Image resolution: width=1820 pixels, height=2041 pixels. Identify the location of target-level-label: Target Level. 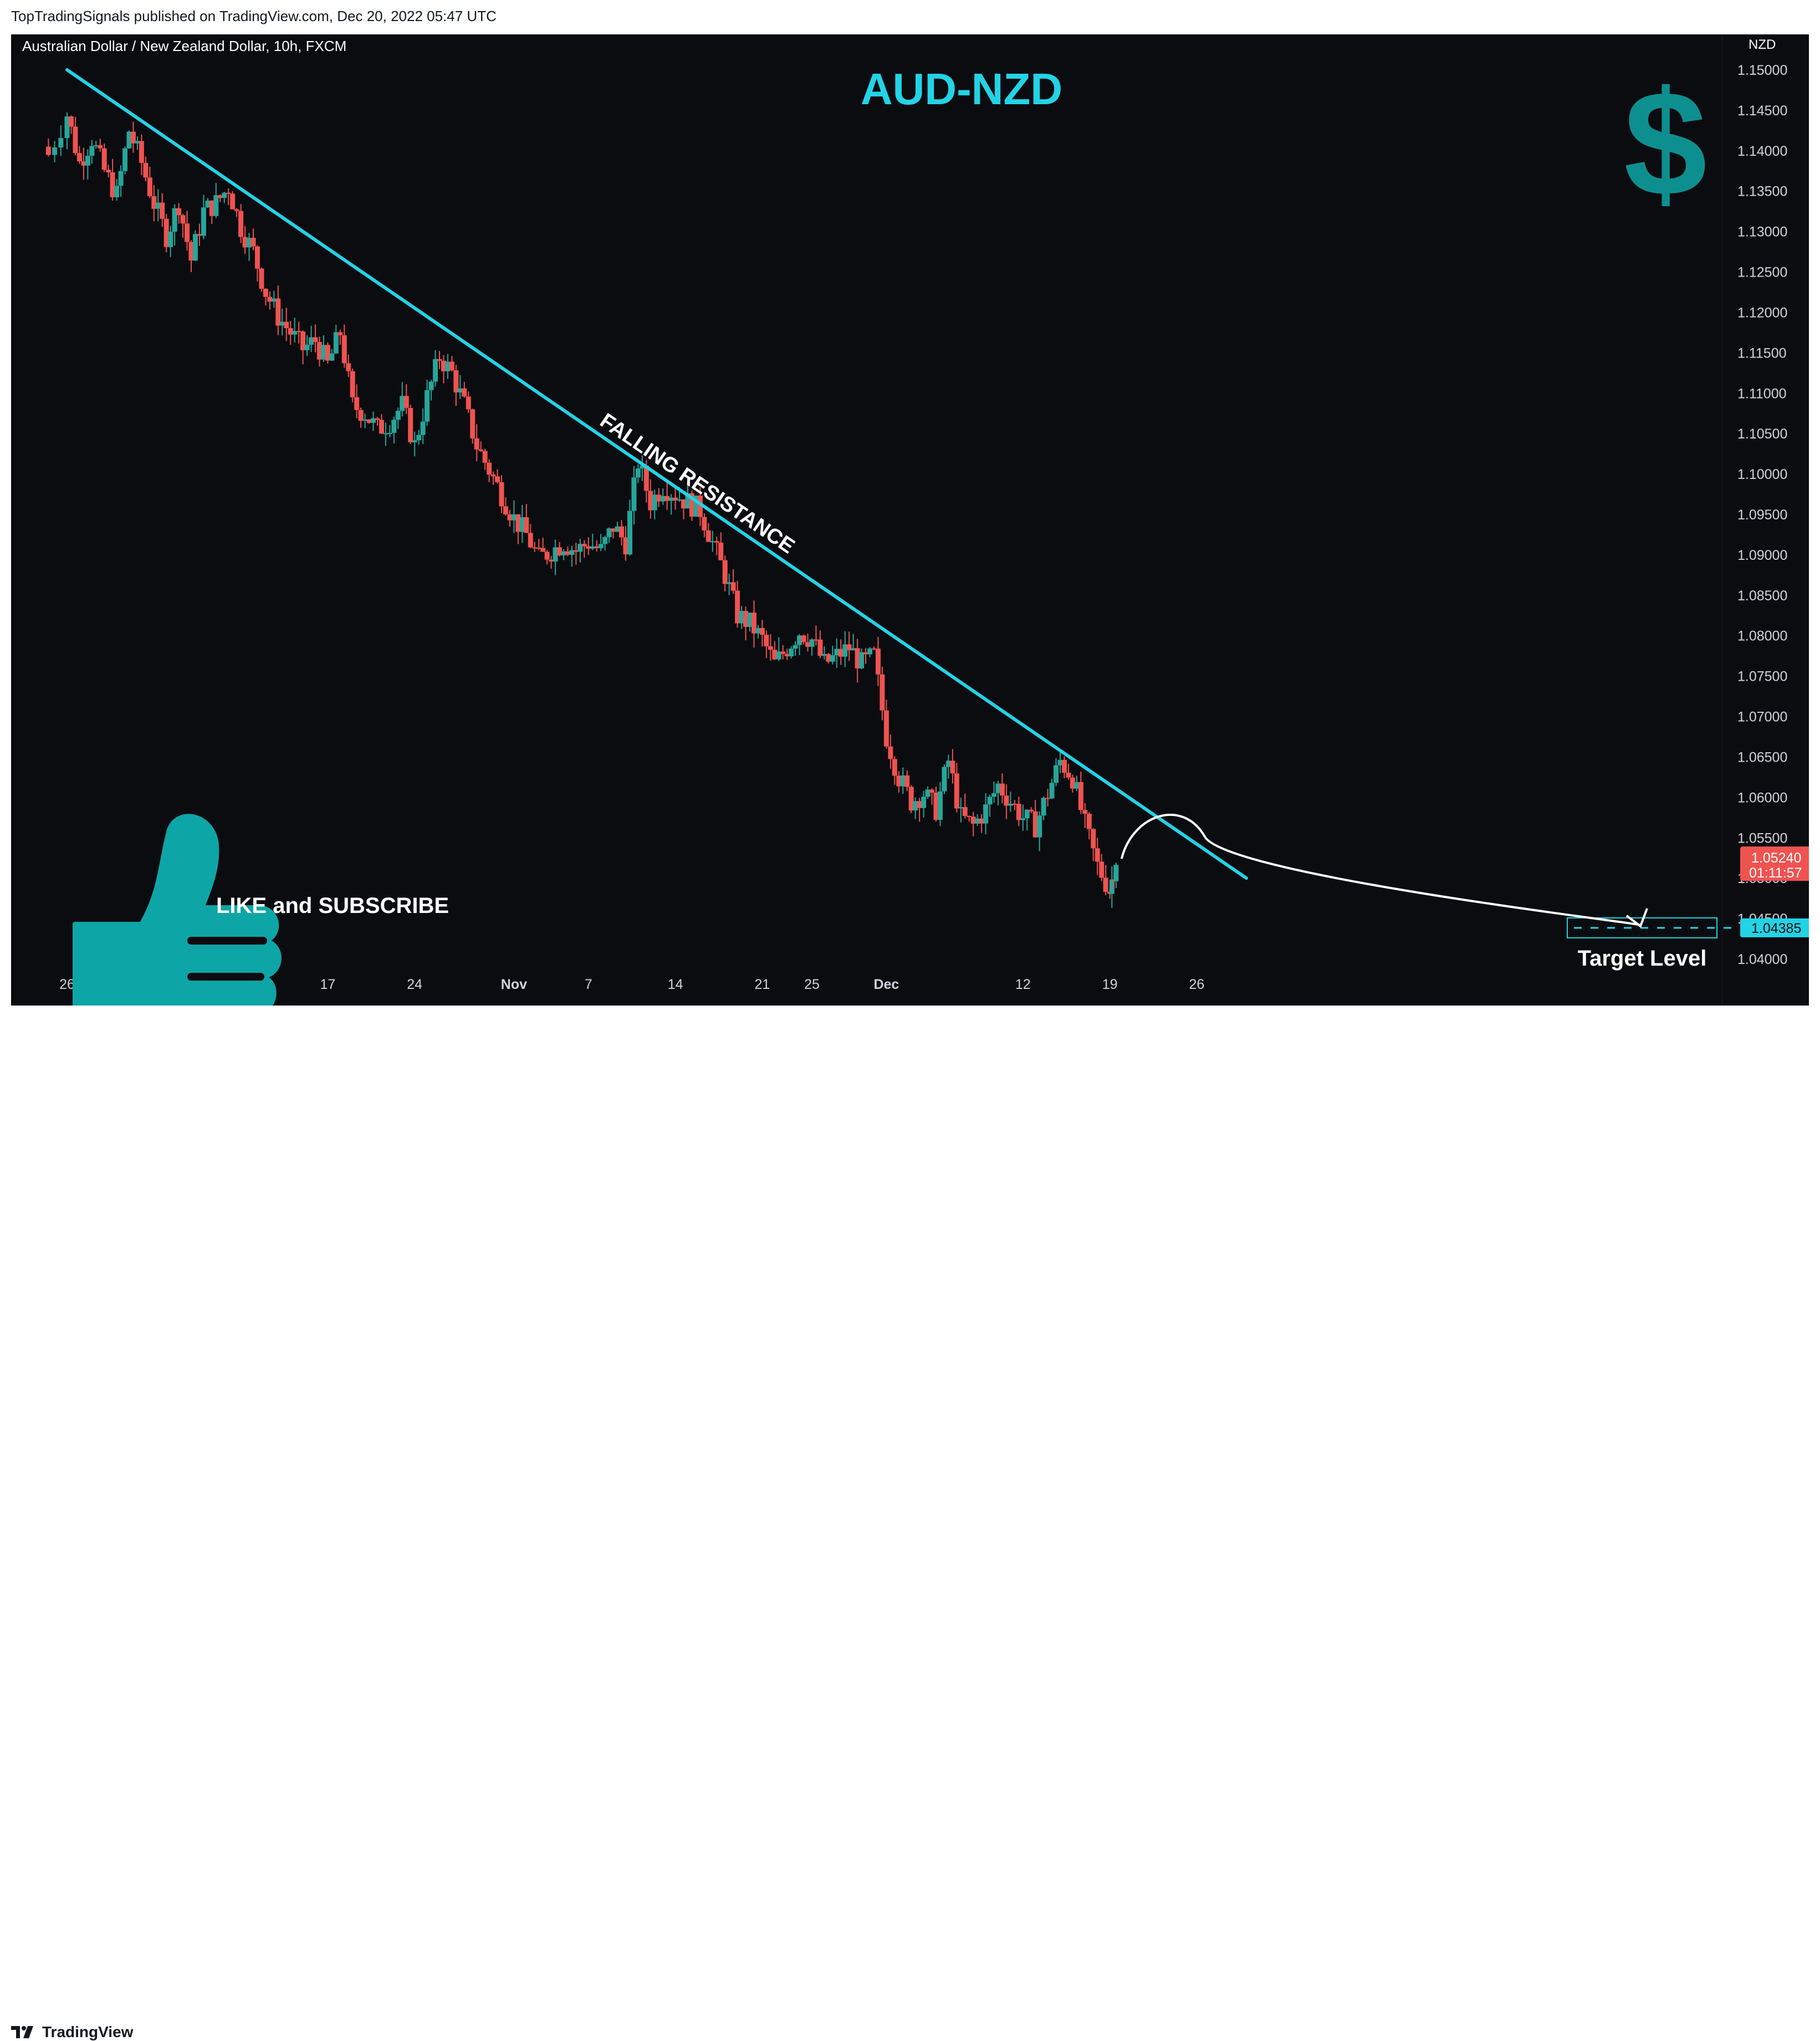
(1642, 958).